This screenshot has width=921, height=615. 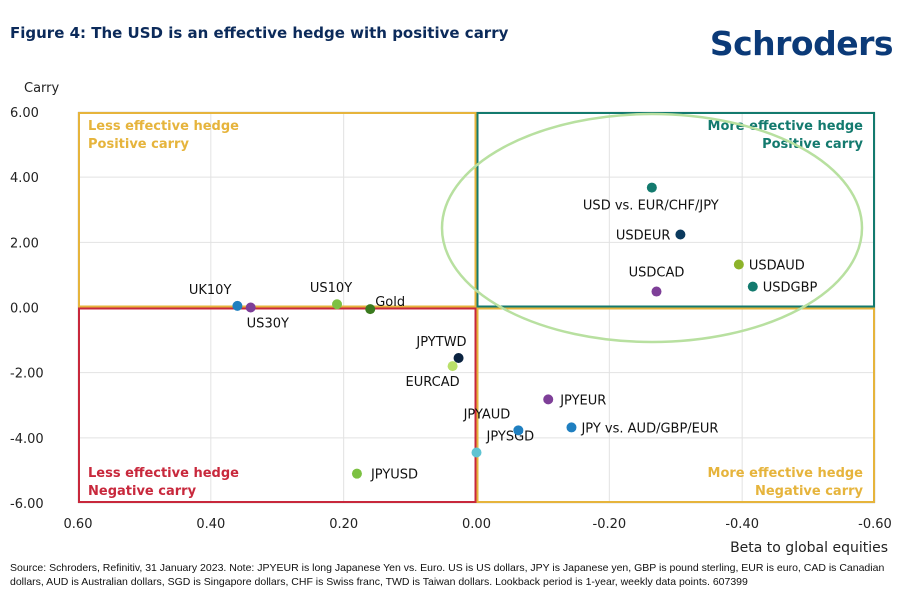 What do you see at coordinates (651, 206) in the screenshot?
I see `data-point-label: USD vs. EUR/CHF/JPY` at bounding box center [651, 206].